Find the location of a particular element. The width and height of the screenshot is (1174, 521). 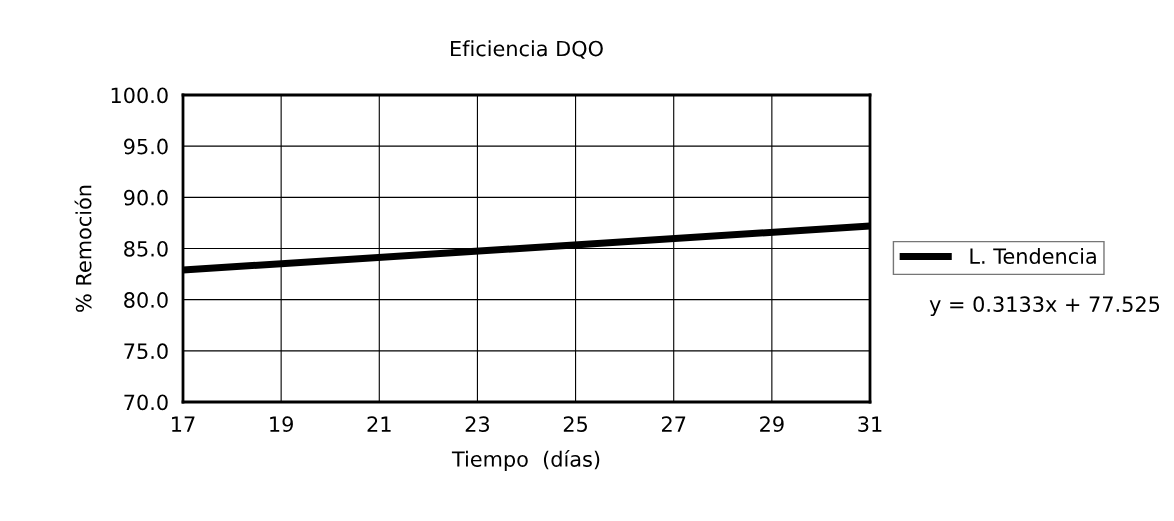

x-tick-label: 17 is located at coordinates (183, 424).